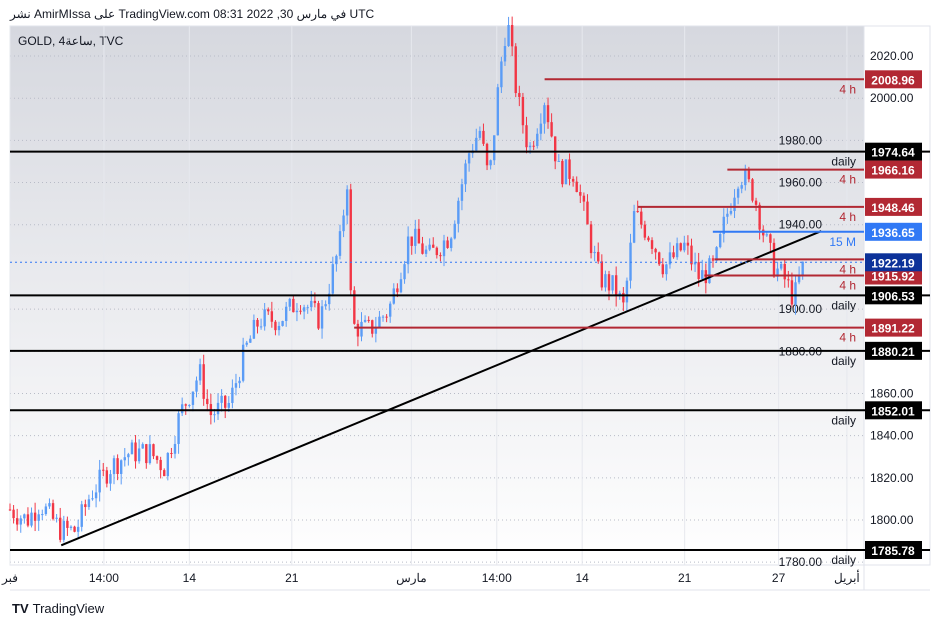  What do you see at coordinates (583, 578) in the screenshot?
I see `x-tick-label: 14` at bounding box center [583, 578].